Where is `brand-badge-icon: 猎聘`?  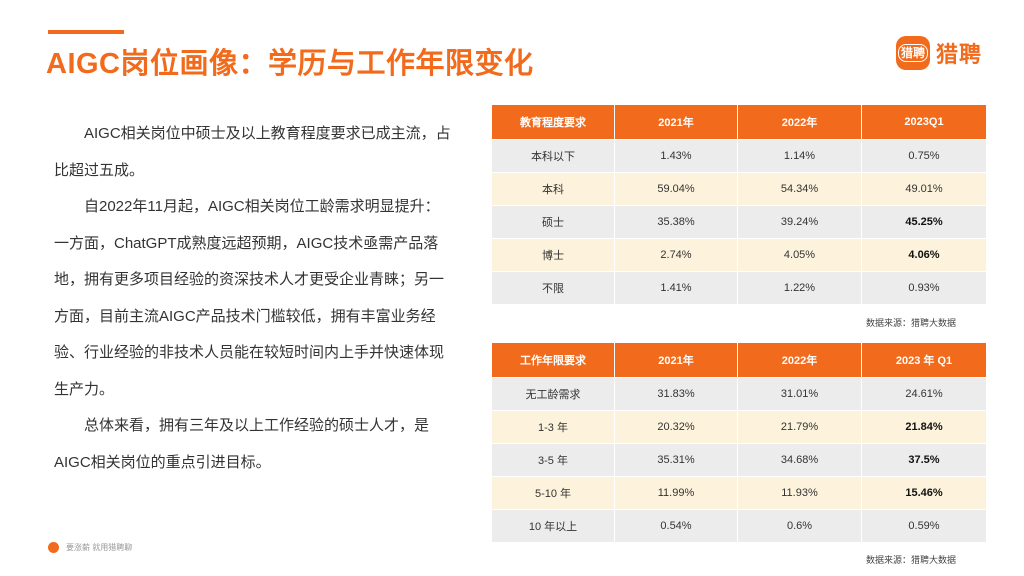 brand-badge-icon: 猎聘 is located at coordinates (913, 53).